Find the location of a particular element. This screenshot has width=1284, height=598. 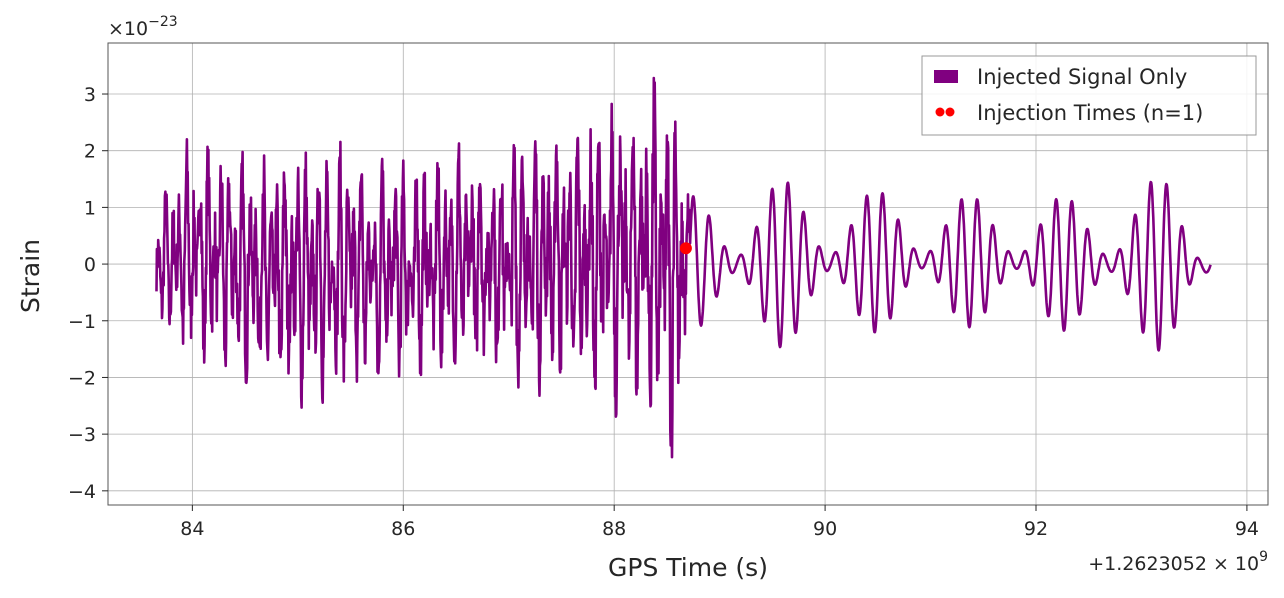

y-scale-label: ×10⁻²³ is located at coordinates (143, 27).